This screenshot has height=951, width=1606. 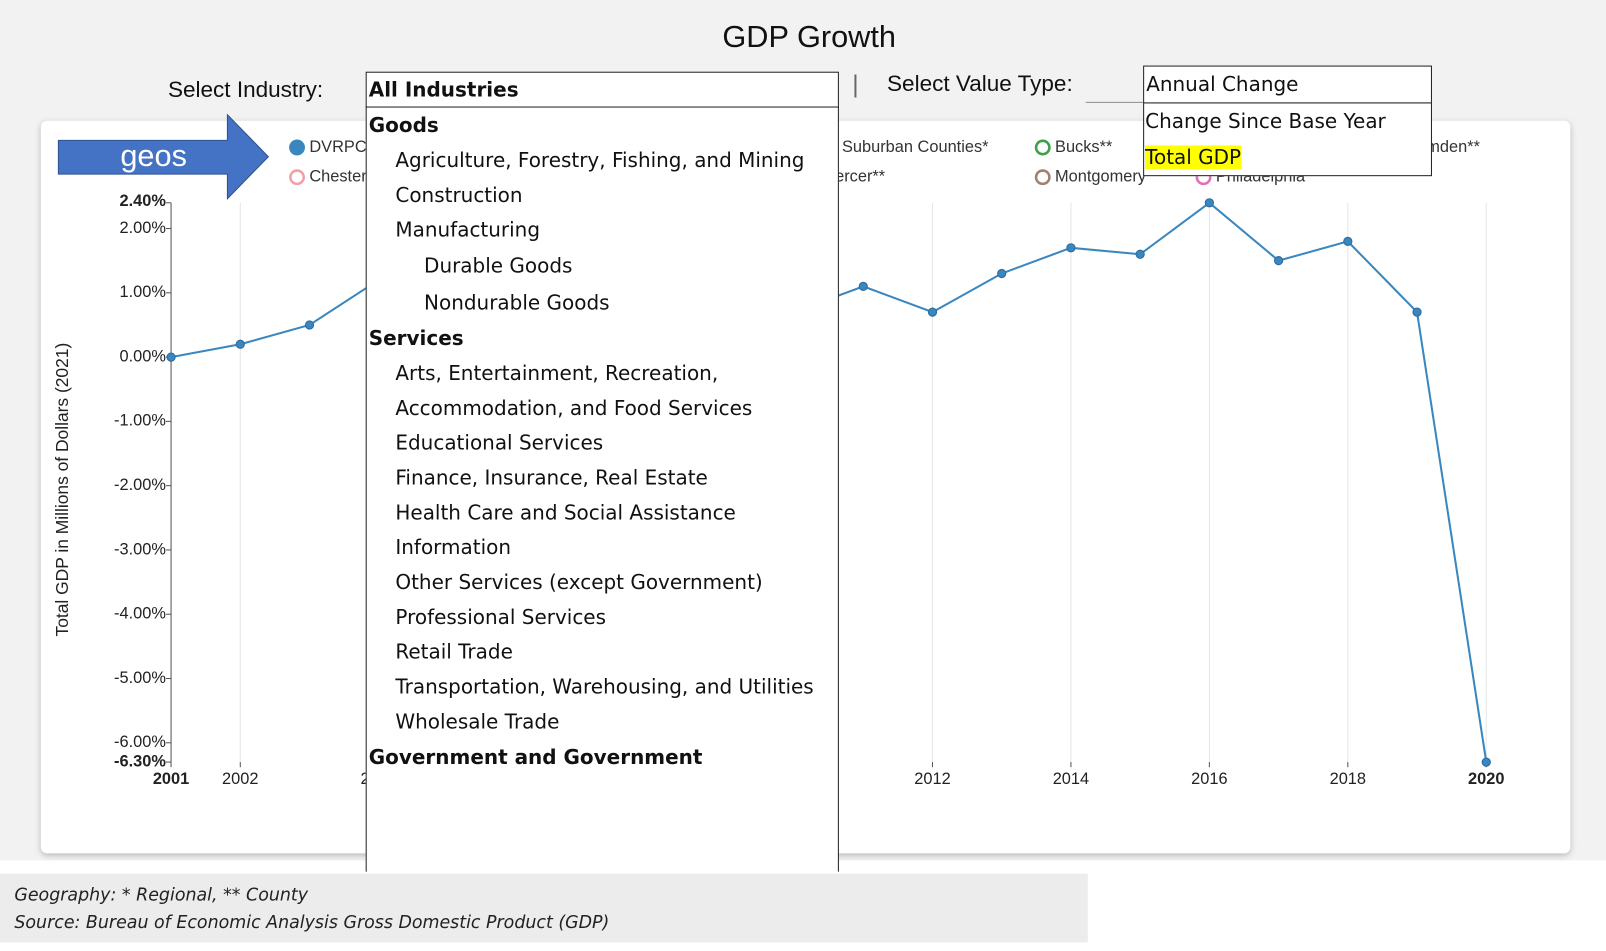 I want to click on option: Professional Services, so click(x=501, y=617).